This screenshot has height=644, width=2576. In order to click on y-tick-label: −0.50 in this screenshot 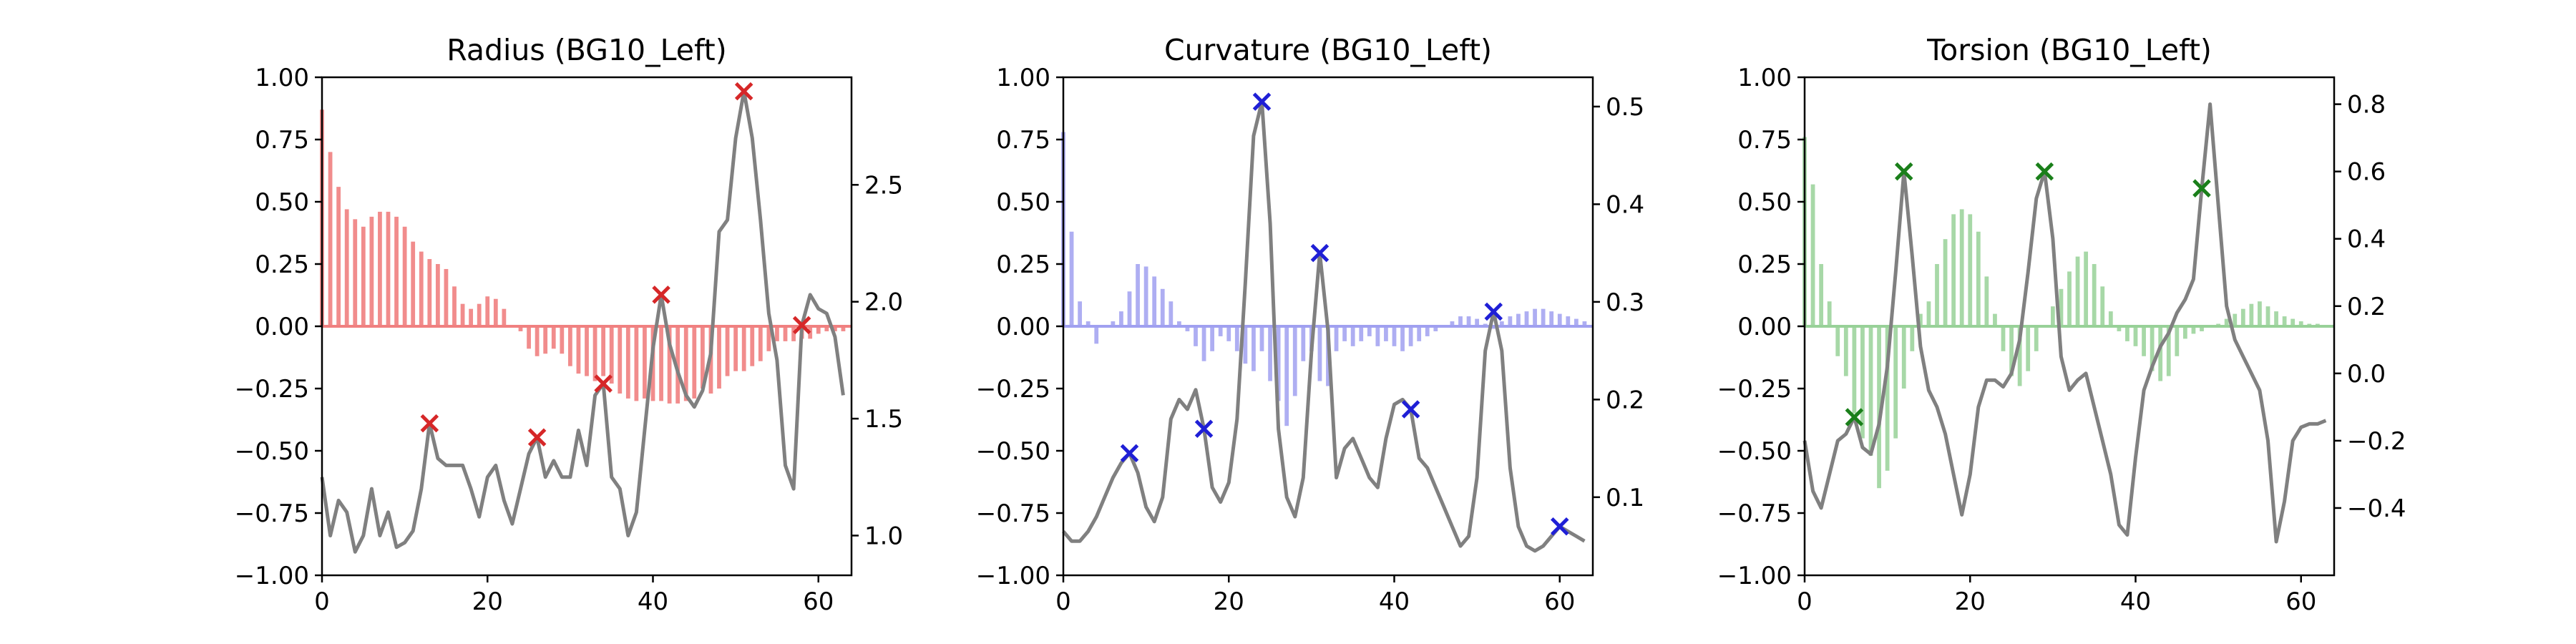, I will do `click(1754, 451)`.